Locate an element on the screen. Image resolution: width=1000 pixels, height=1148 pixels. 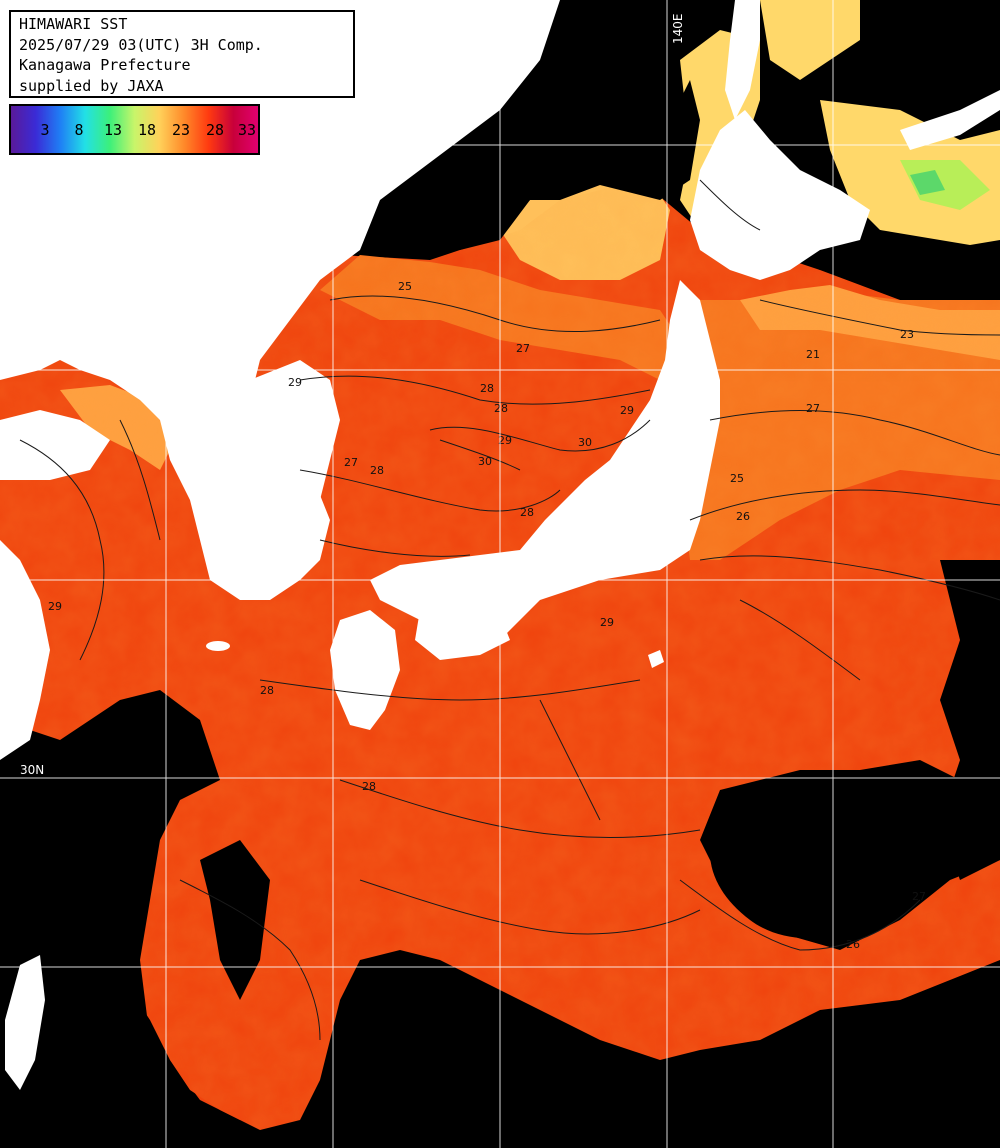
land-korea-peninsula is located at coordinates (275, 475).